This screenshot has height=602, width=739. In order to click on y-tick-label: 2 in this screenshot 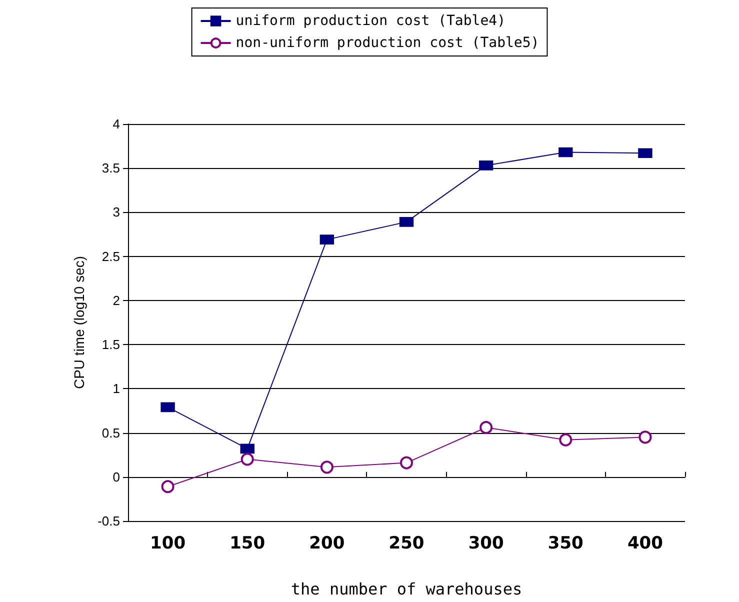, I will do `click(116, 300)`.